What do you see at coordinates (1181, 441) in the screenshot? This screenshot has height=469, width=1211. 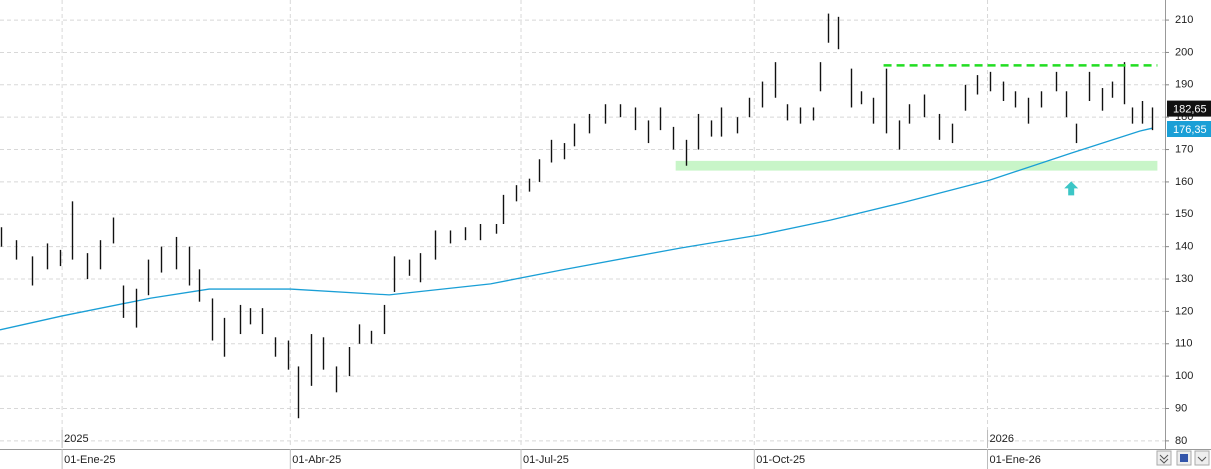 I see `y-tick-label: 80` at bounding box center [1181, 441].